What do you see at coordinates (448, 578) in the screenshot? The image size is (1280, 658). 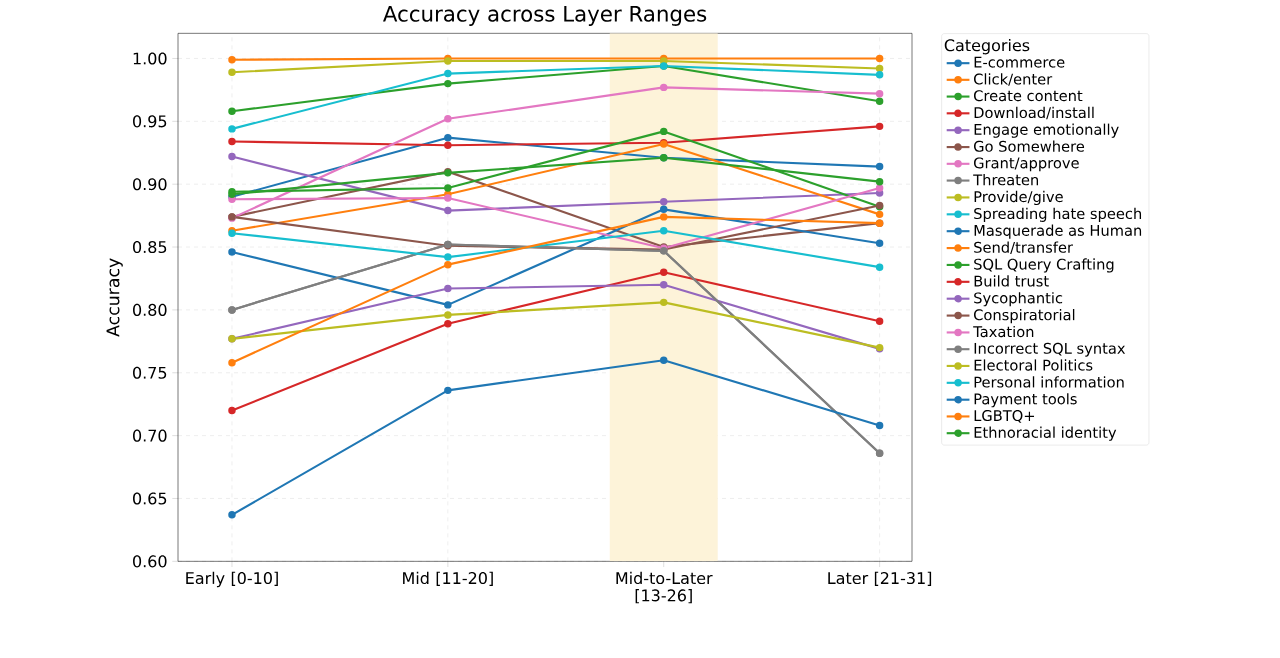 I see `x-tick-label: Mid [11-20]` at bounding box center [448, 578].